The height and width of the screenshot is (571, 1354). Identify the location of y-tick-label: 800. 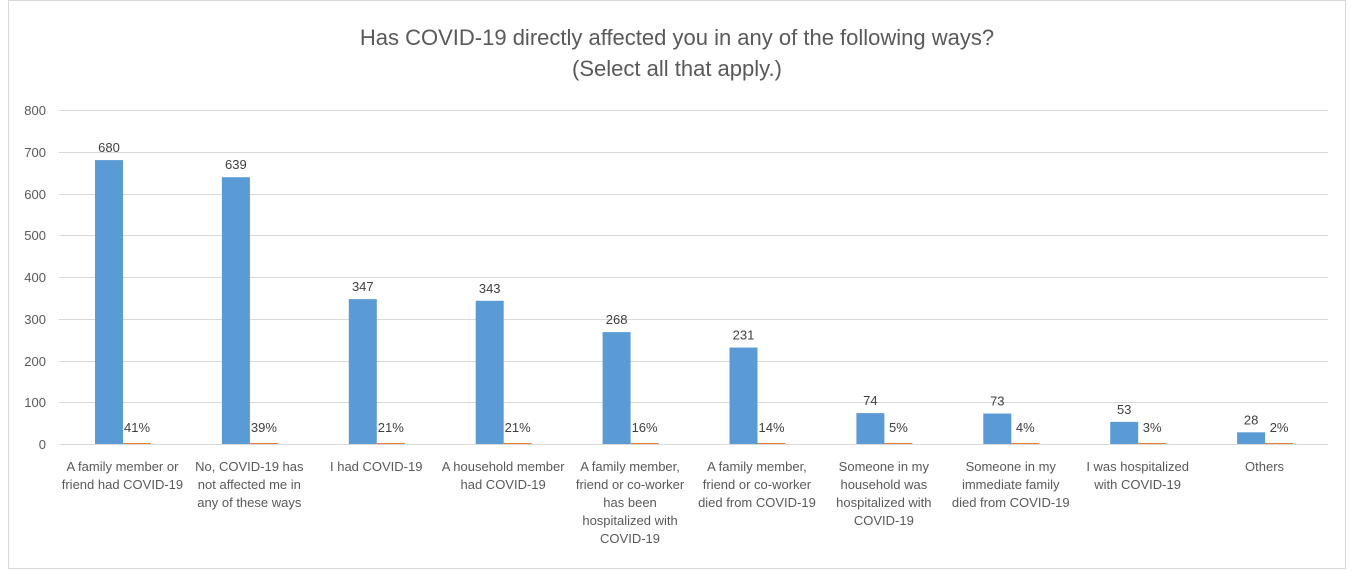
(35, 110).